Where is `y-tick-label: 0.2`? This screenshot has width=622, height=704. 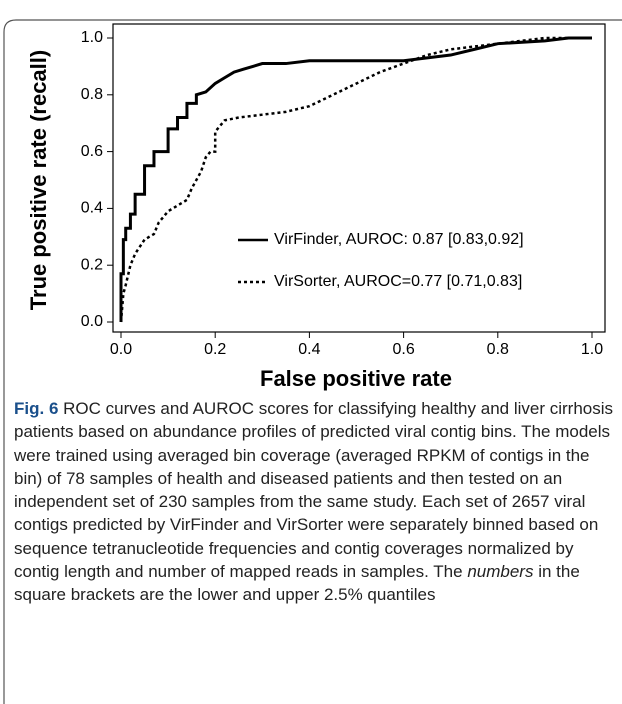
y-tick-label: 0.2 is located at coordinates (92, 264).